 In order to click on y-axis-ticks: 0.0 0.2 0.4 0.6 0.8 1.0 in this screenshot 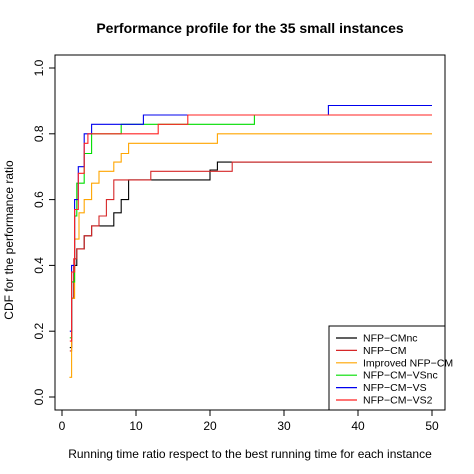, I will do `click(43, 232)`.